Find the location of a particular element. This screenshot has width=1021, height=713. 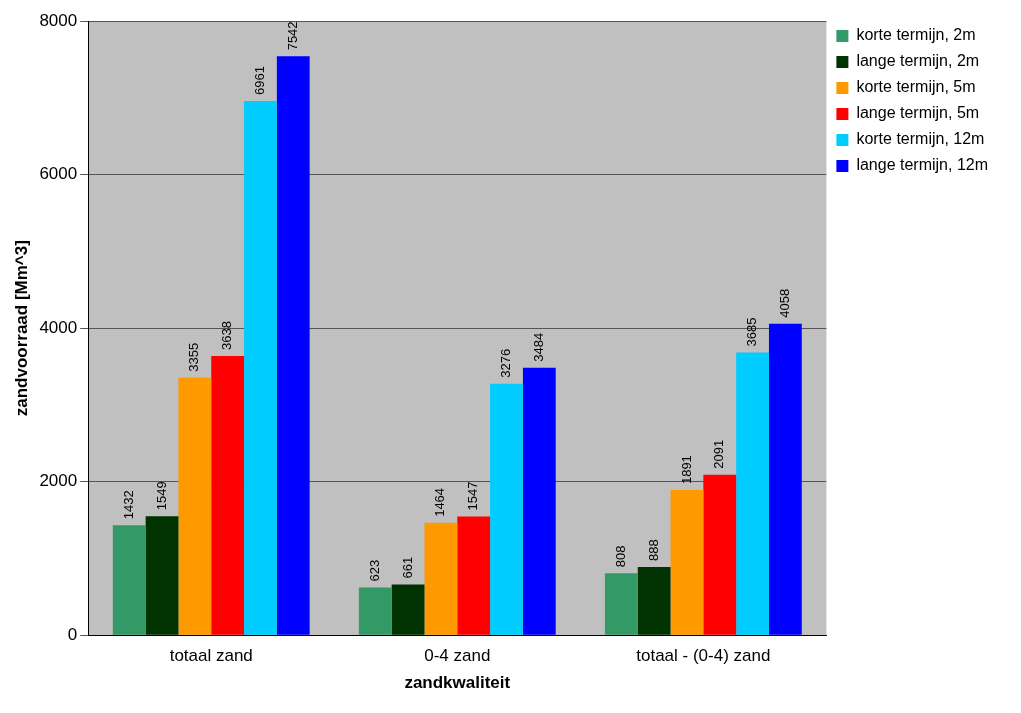

x-axis-title: zandkwaliteit is located at coordinates (457, 683).